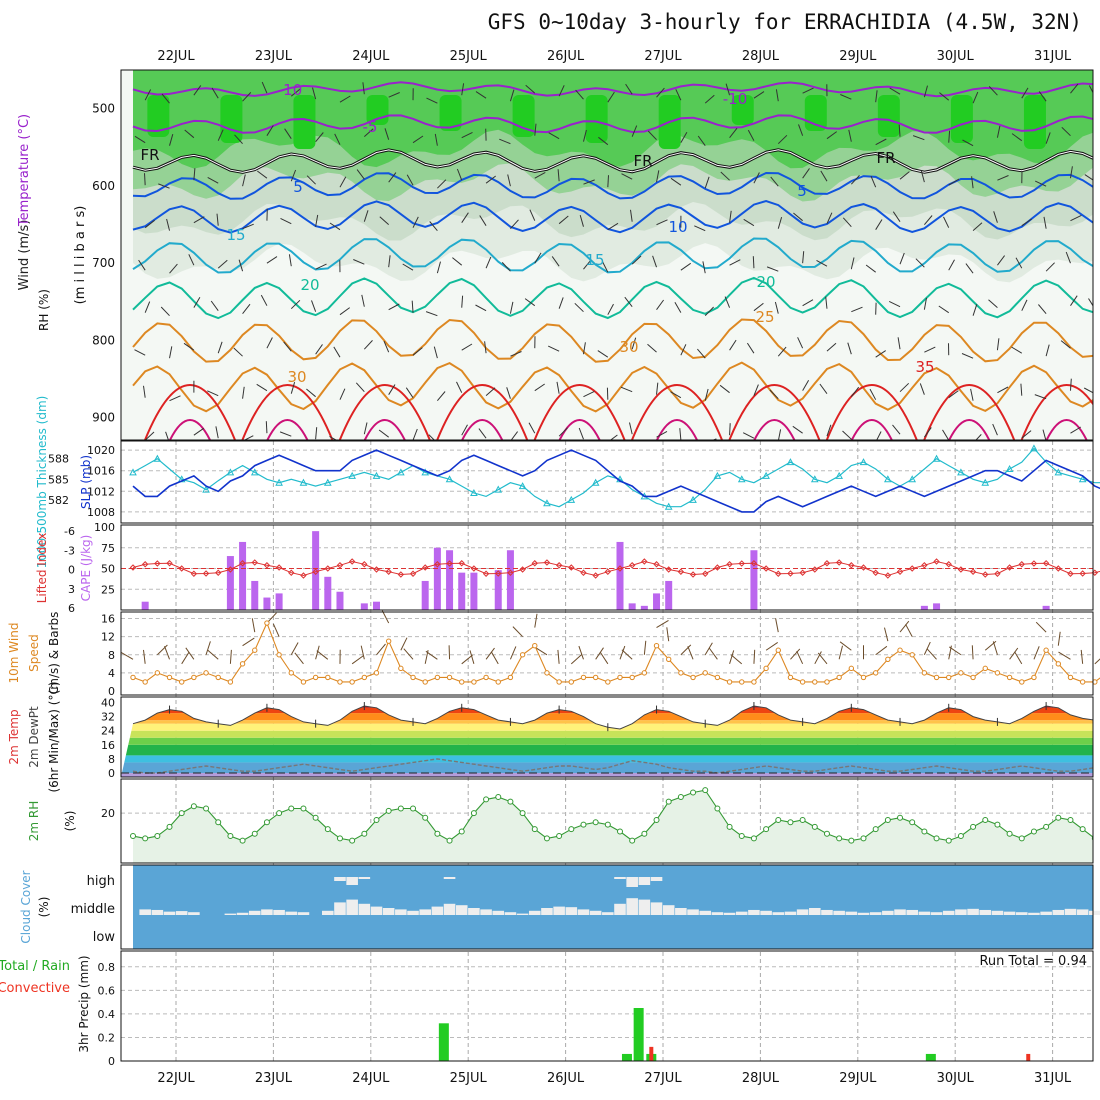  Describe the element at coordinates (594, 260) in the screenshot. I see `isotherm-label: 15` at that location.